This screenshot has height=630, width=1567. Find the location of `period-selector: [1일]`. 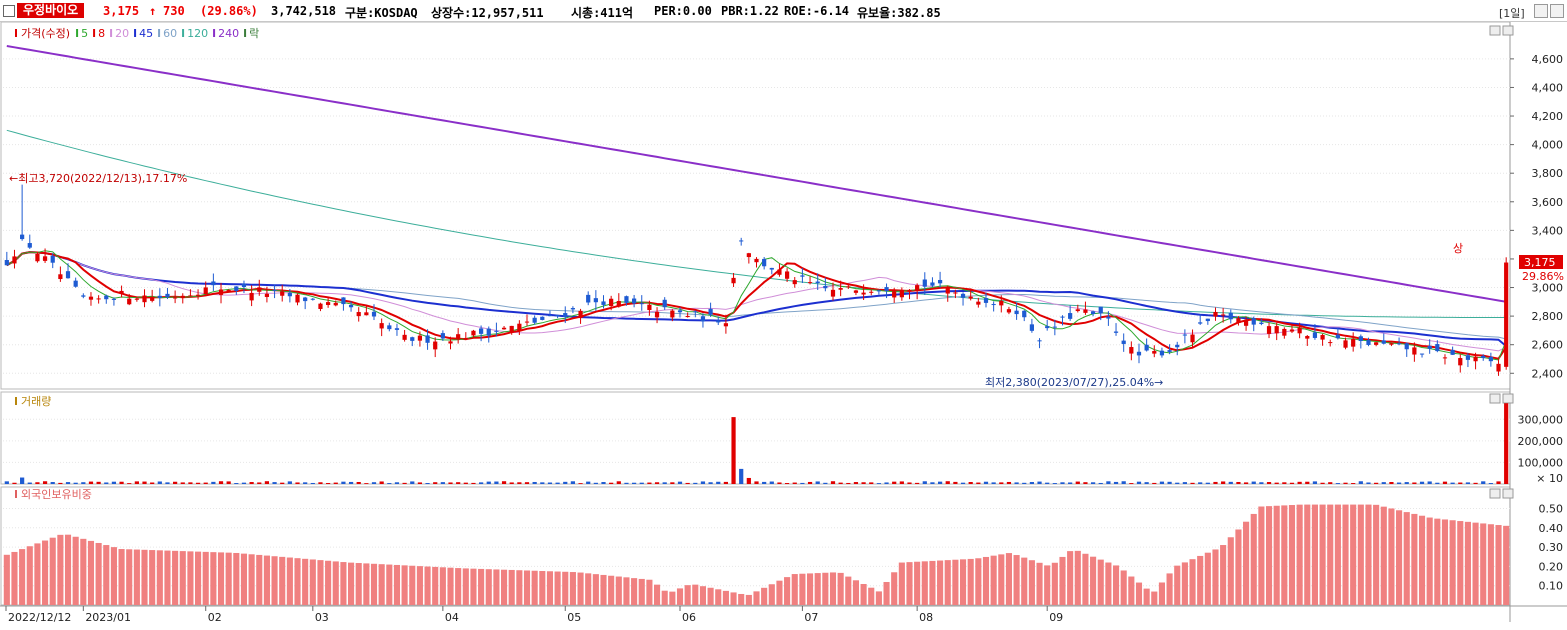

period-selector: [1일] is located at coordinates (1512, 13).